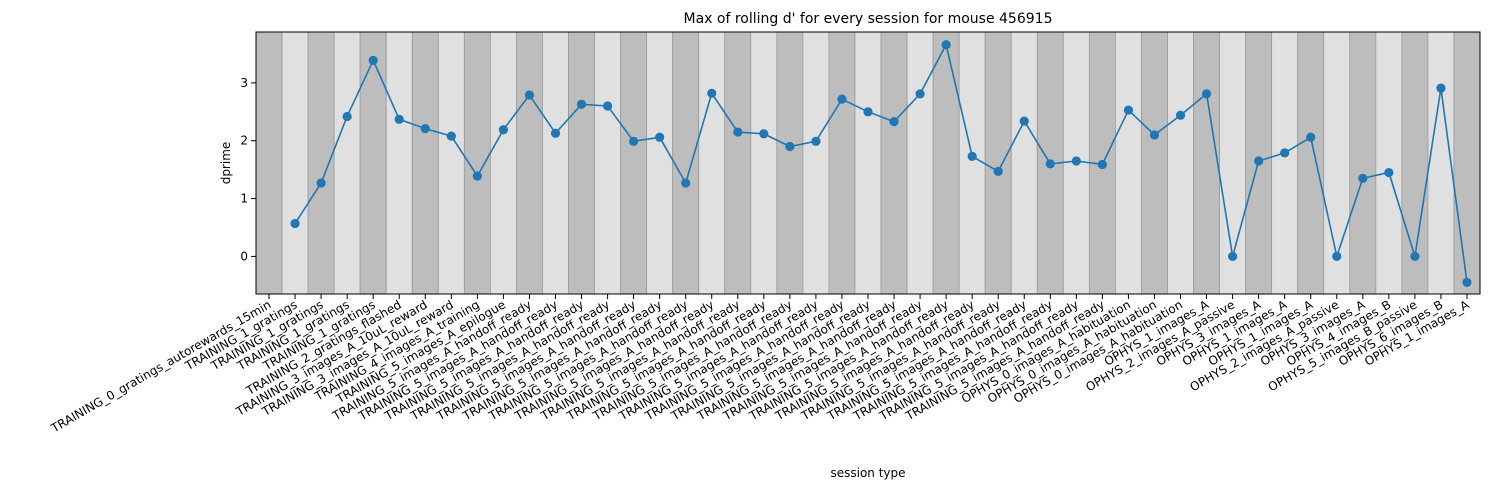 This screenshot has width=1489, height=493. Describe the element at coordinates (244, 256) in the screenshot. I see `y-tick-label: 0` at that location.